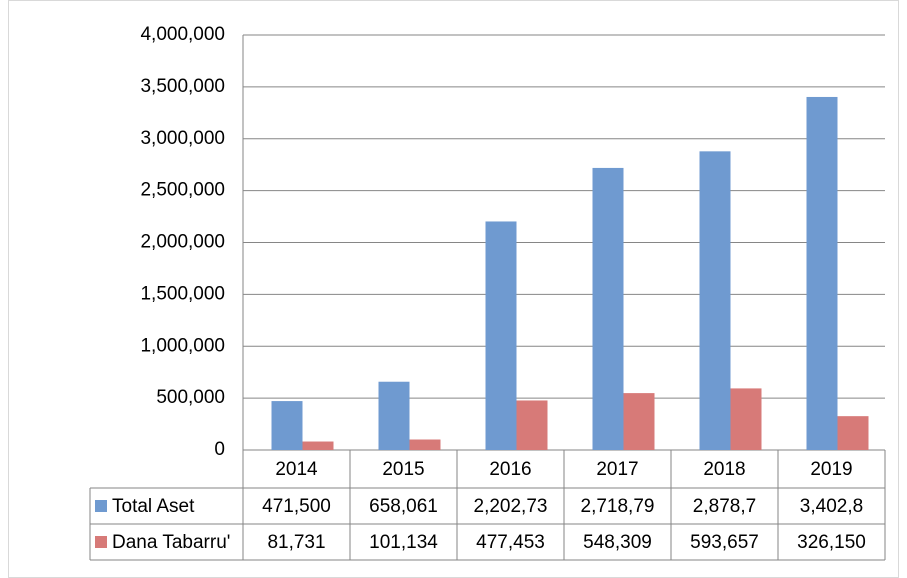 This screenshot has width=907, height=578. What do you see at coordinates (511, 506) in the screenshot?
I see `table-value: 2,202,73` at bounding box center [511, 506].